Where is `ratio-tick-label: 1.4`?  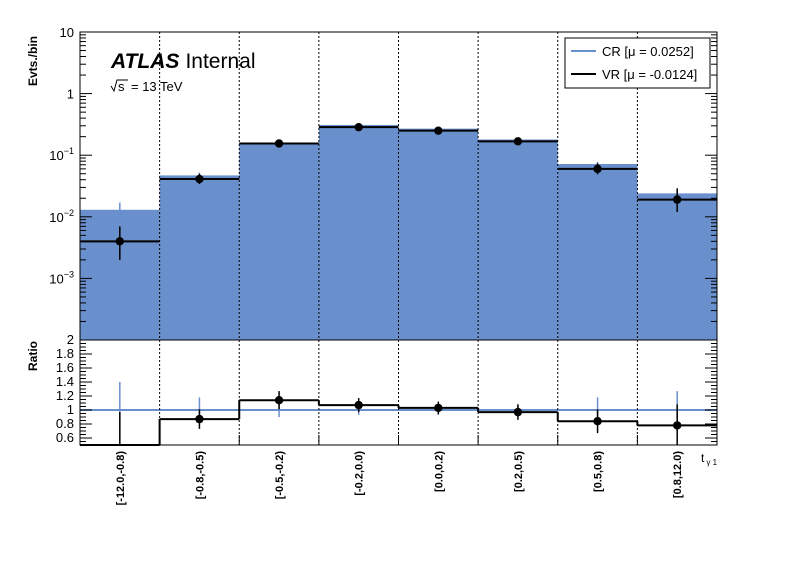 ratio-tick-label: 1.4 is located at coordinates (65, 381).